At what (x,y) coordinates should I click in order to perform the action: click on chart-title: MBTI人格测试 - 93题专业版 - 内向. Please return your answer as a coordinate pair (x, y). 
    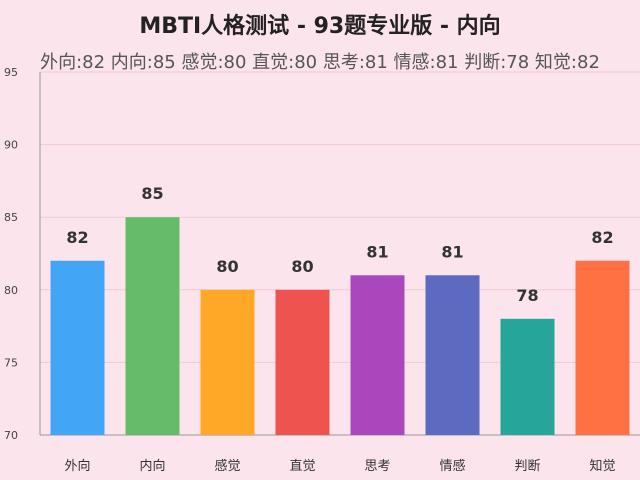
    Looking at the image, I should click on (320, 26).